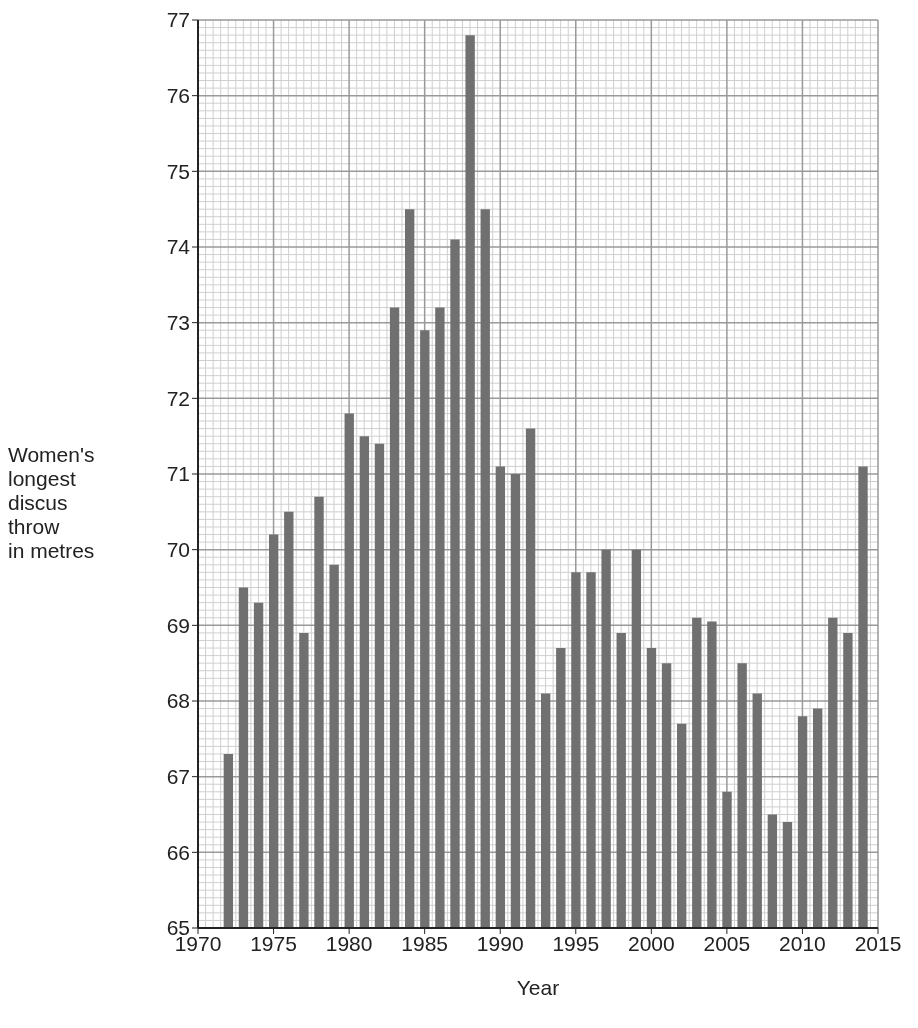 The image size is (918, 1028). What do you see at coordinates (349, 943) in the screenshot?
I see `x-tick-label: 1980` at bounding box center [349, 943].